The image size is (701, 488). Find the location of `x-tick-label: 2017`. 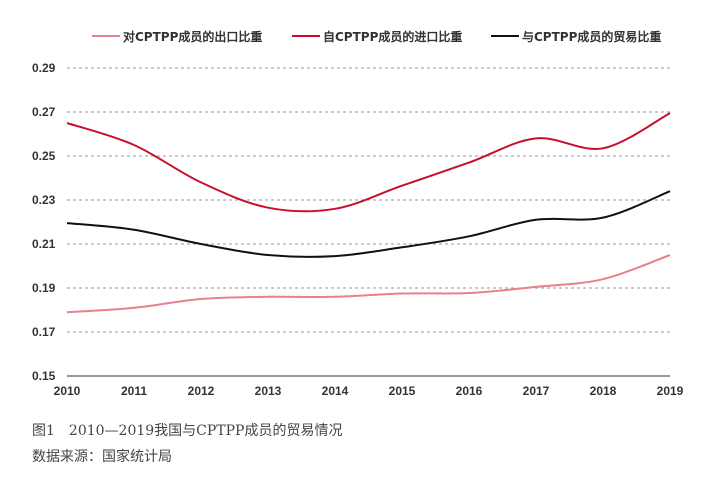

x-tick-label: 2017 is located at coordinates (536, 391).